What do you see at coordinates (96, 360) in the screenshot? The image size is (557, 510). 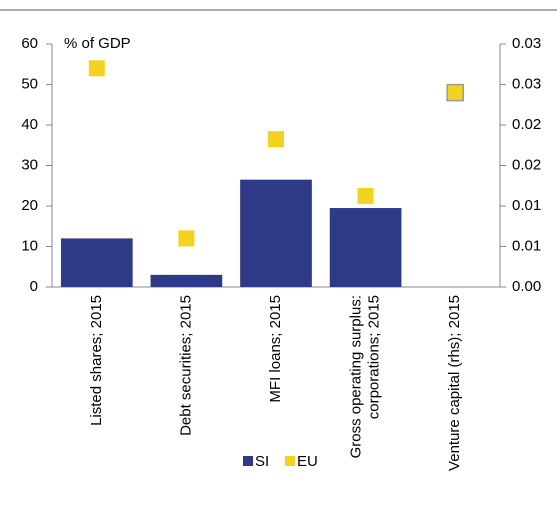 I see `x-tick-label: Listed shares; 2015` at bounding box center [96, 360].